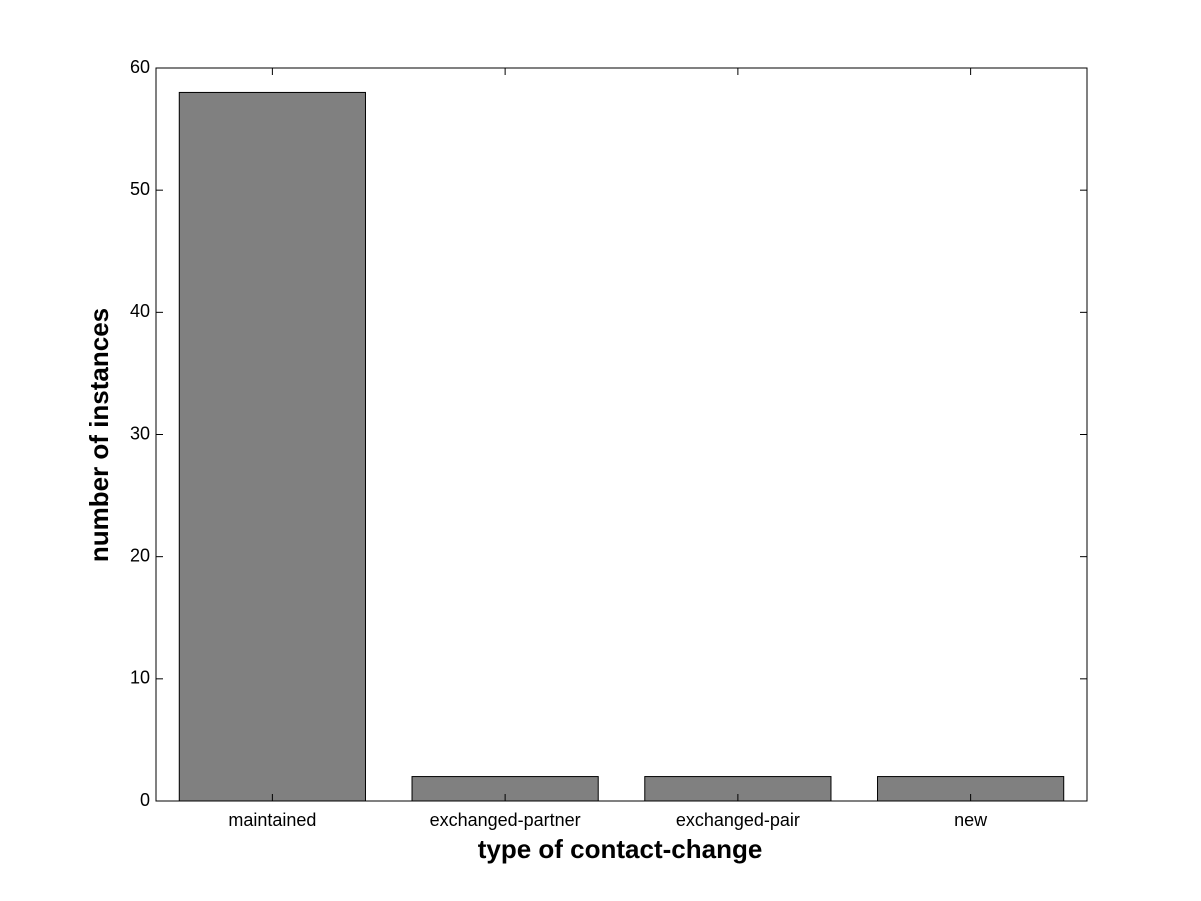 The image size is (1201, 901). What do you see at coordinates (140, 678) in the screenshot?
I see `y-tick-label: 10` at bounding box center [140, 678].